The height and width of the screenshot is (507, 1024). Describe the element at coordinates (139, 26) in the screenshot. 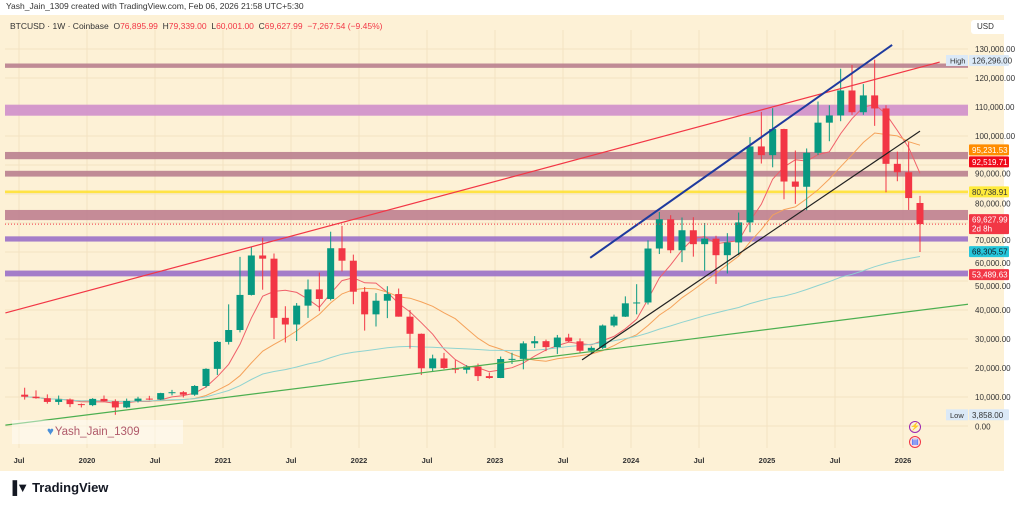

I see `open-value: 76,895.99` at that location.